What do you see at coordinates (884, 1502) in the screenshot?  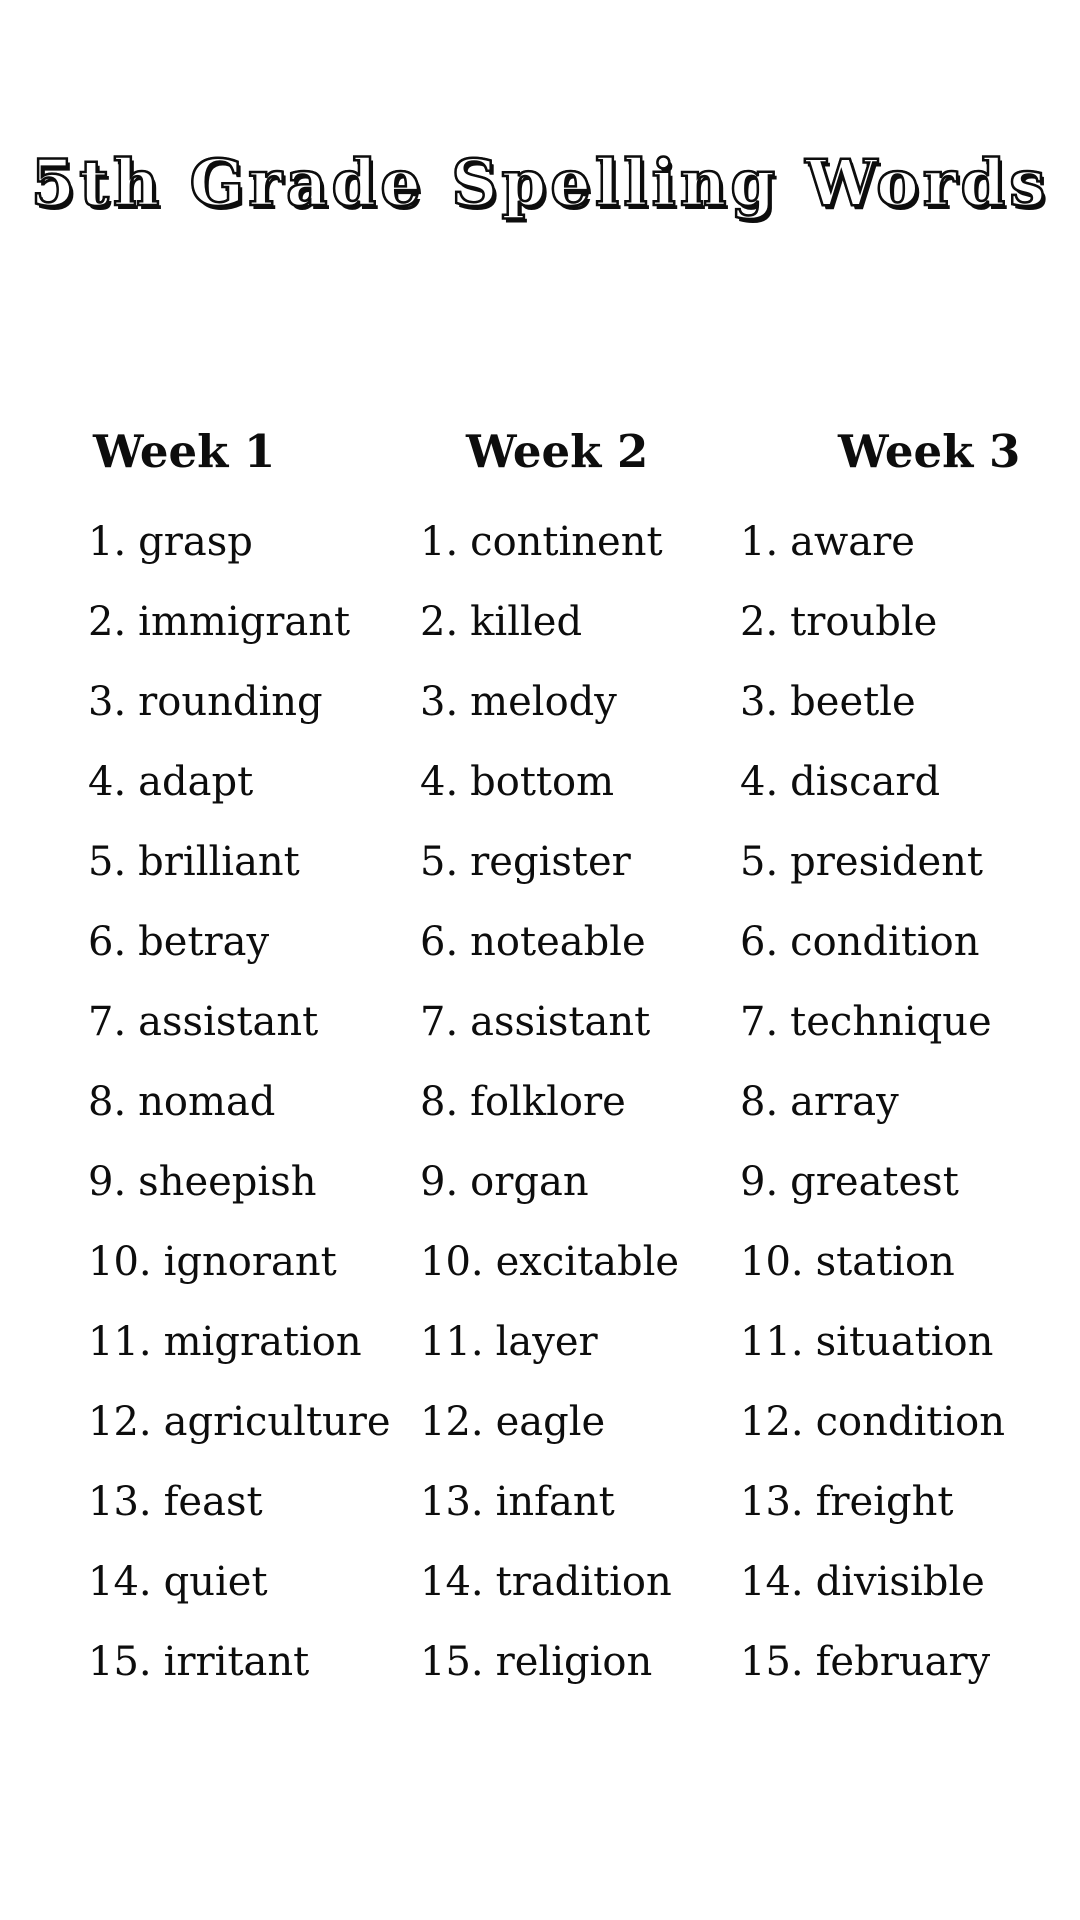 I see `item-word: freight` at bounding box center [884, 1502].